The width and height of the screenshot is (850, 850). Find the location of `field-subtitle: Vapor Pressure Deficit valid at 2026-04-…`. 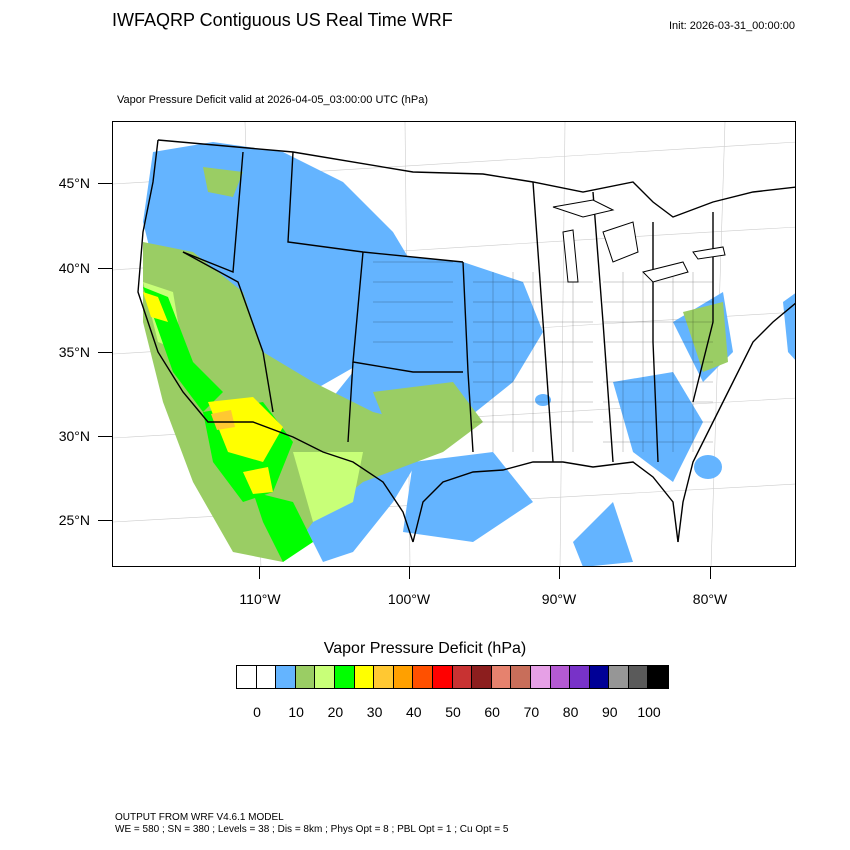

field-subtitle: Vapor Pressure Deficit valid at 2026-04-… is located at coordinates (273, 100).